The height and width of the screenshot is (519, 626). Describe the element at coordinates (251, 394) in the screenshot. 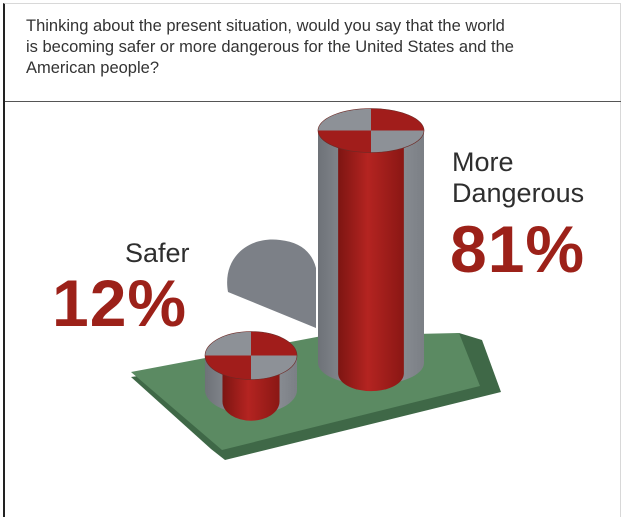

I see `bar-safer-front` at that location.